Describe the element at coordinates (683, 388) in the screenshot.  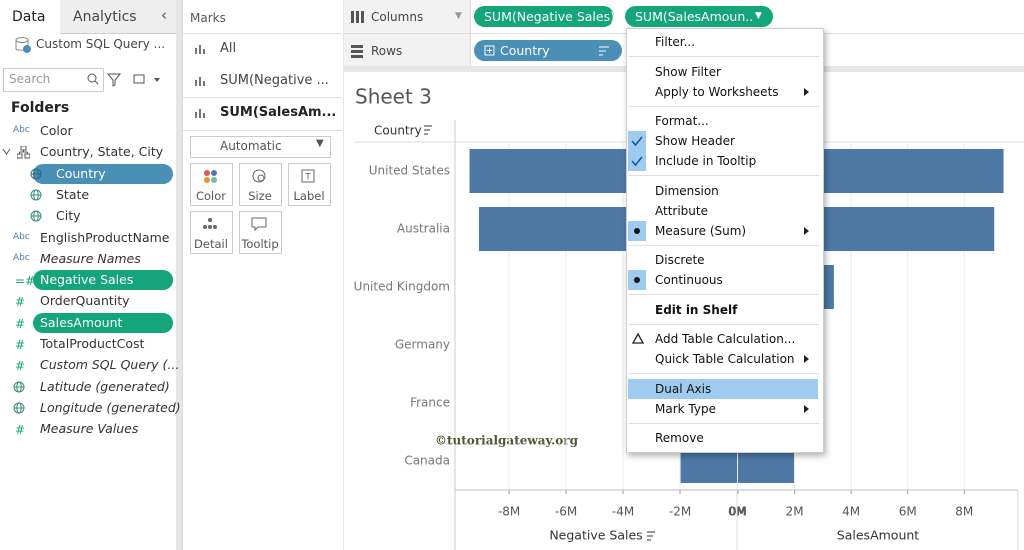
I see `menu-item: Dual Axis` at that location.